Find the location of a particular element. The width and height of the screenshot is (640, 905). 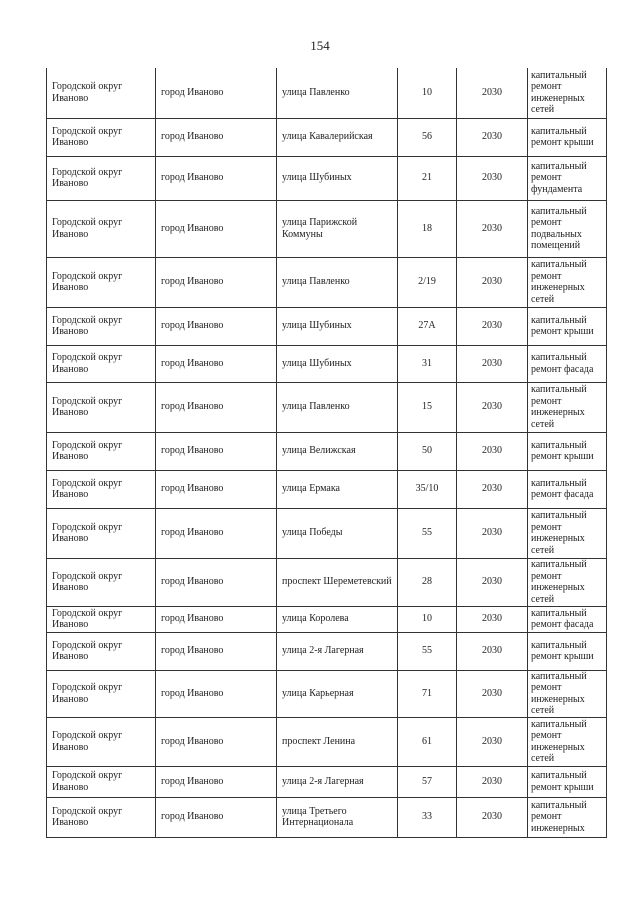

house-number-cell: 50 is located at coordinates (427, 451).